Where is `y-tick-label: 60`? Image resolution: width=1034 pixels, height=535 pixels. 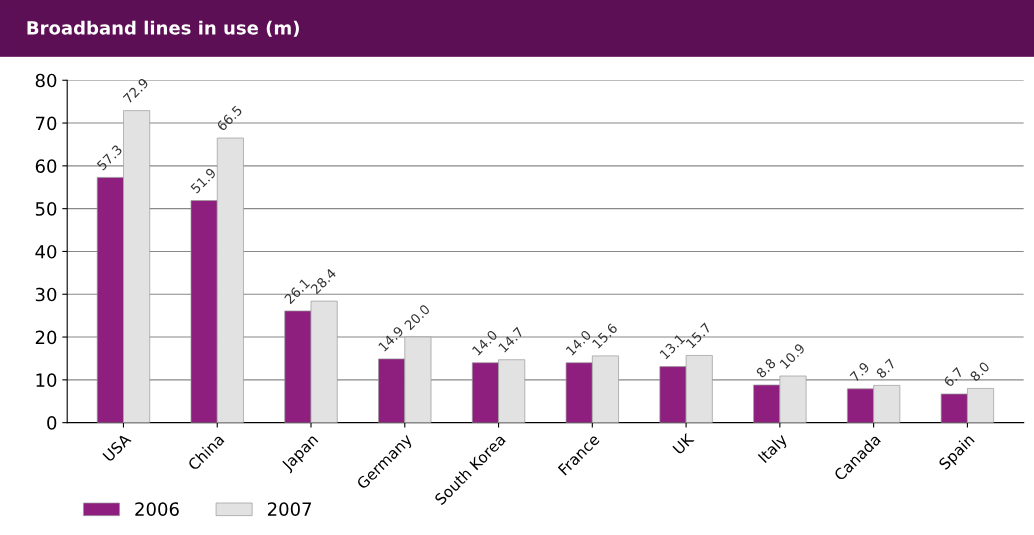
y-tick-label: 60 is located at coordinates (46, 166).